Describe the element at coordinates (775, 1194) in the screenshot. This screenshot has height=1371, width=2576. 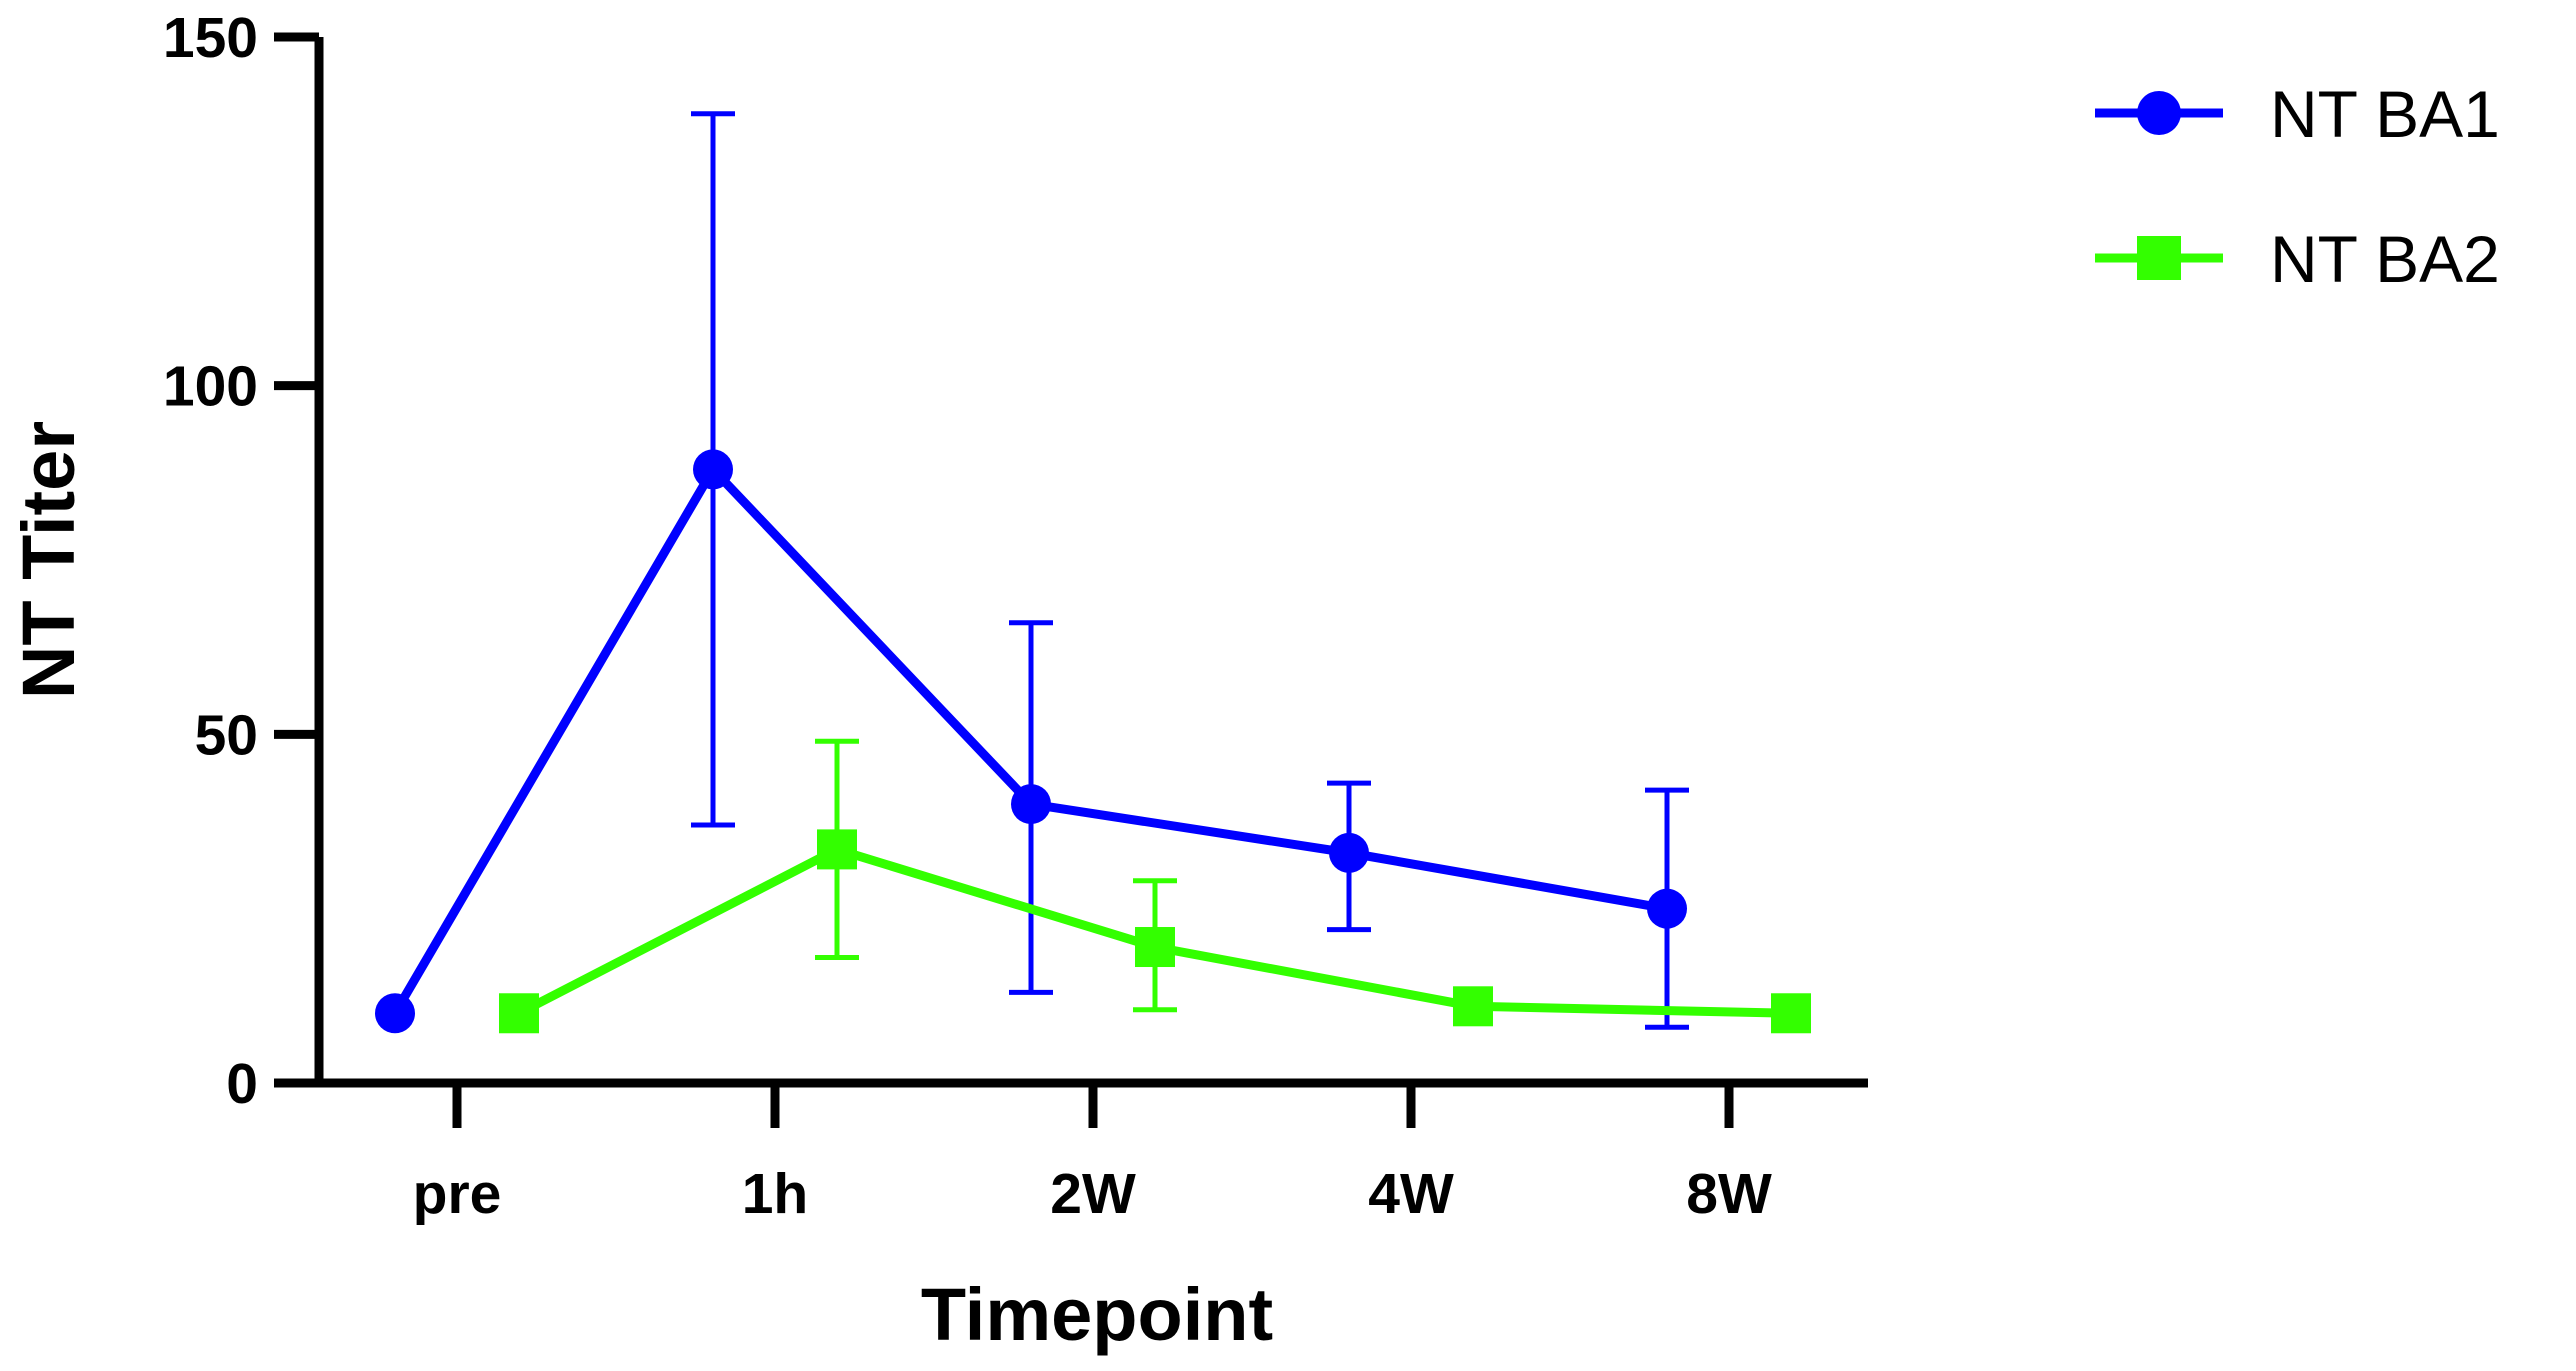
I see `x-tick-label-1h: 1h` at that location.